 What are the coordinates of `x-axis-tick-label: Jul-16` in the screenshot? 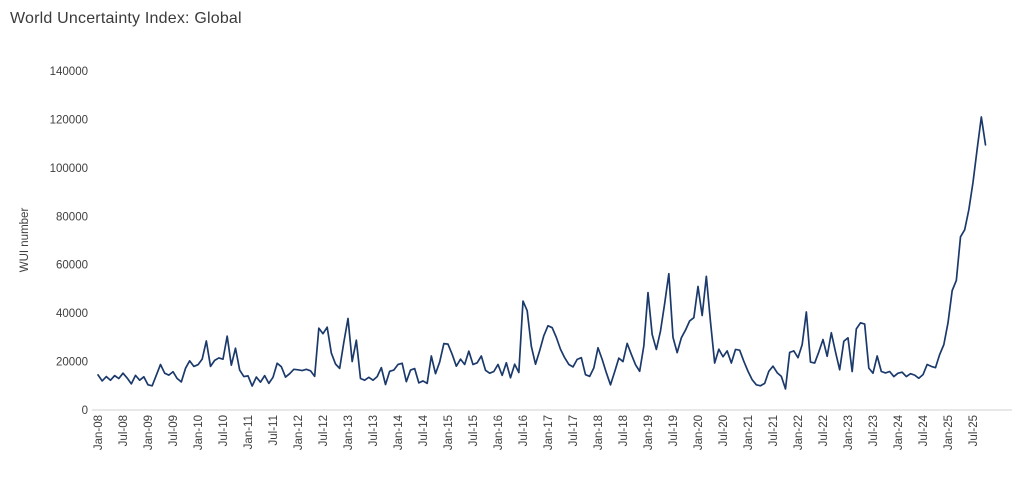 It's located at (524, 430).